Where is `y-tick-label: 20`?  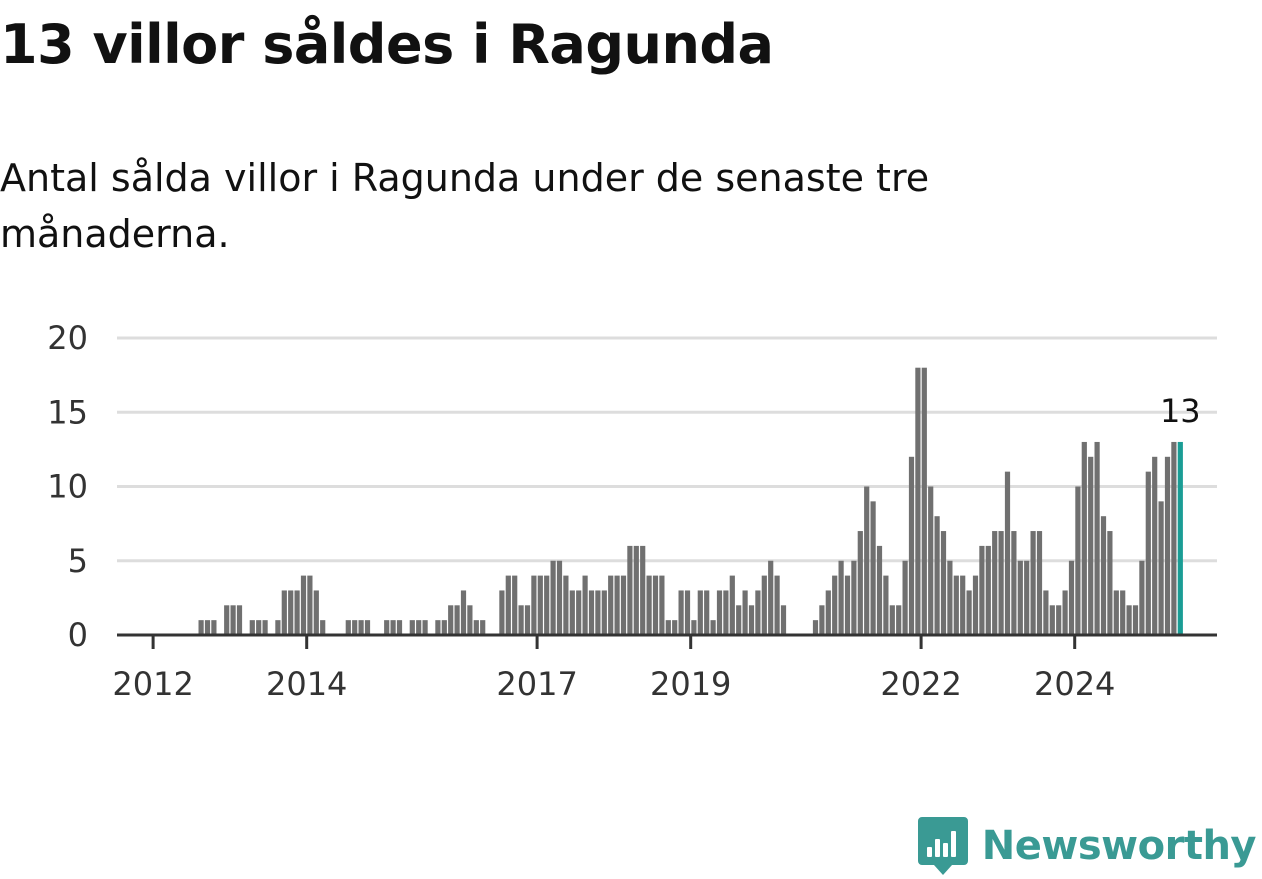 y-tick-label: 20 is located at coordinates (67, 338).